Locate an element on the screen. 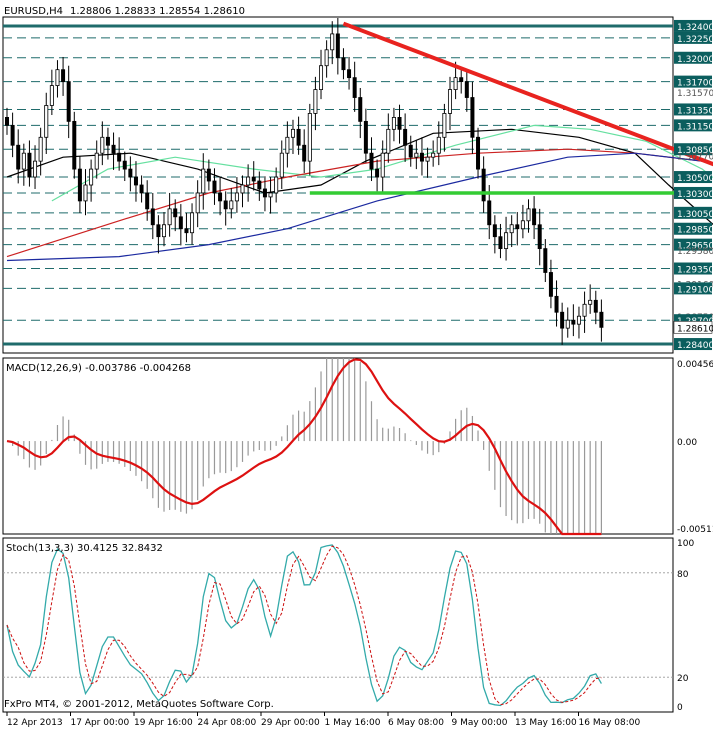  price-axis-label: 1.29350 is located at coordinates (695, 271).